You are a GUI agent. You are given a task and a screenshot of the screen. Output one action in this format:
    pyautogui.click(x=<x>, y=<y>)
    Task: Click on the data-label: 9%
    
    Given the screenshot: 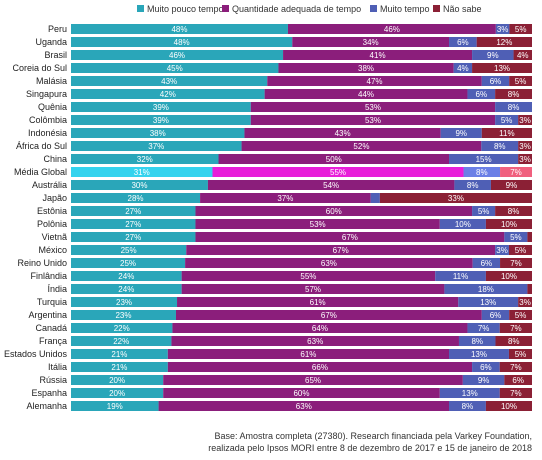 What is the action you would take?
    pyautogui.click(x=493, y=55)
    